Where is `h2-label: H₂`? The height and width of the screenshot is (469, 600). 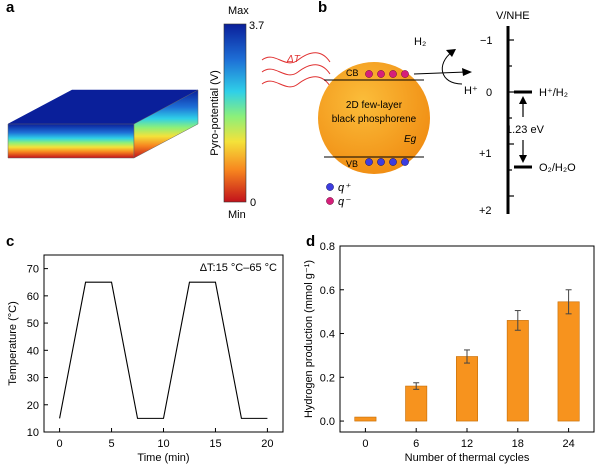
h2-label: H₂ is located at coordinates (420, 42).